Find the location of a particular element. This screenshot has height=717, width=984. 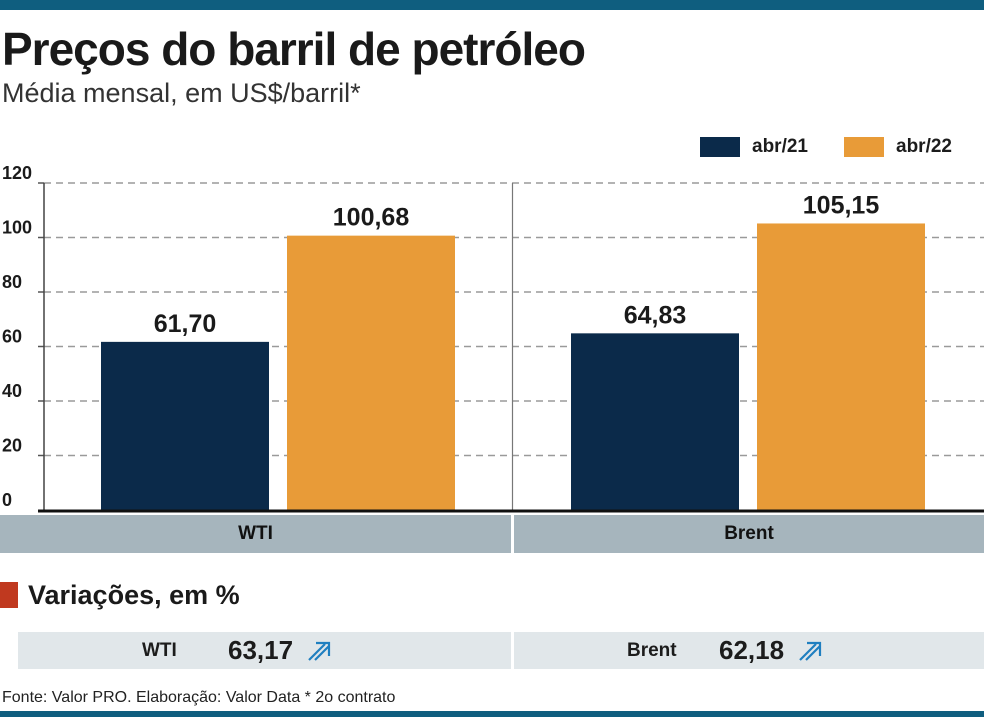

data-label: 105,15 is located at coordinates (841, 205).